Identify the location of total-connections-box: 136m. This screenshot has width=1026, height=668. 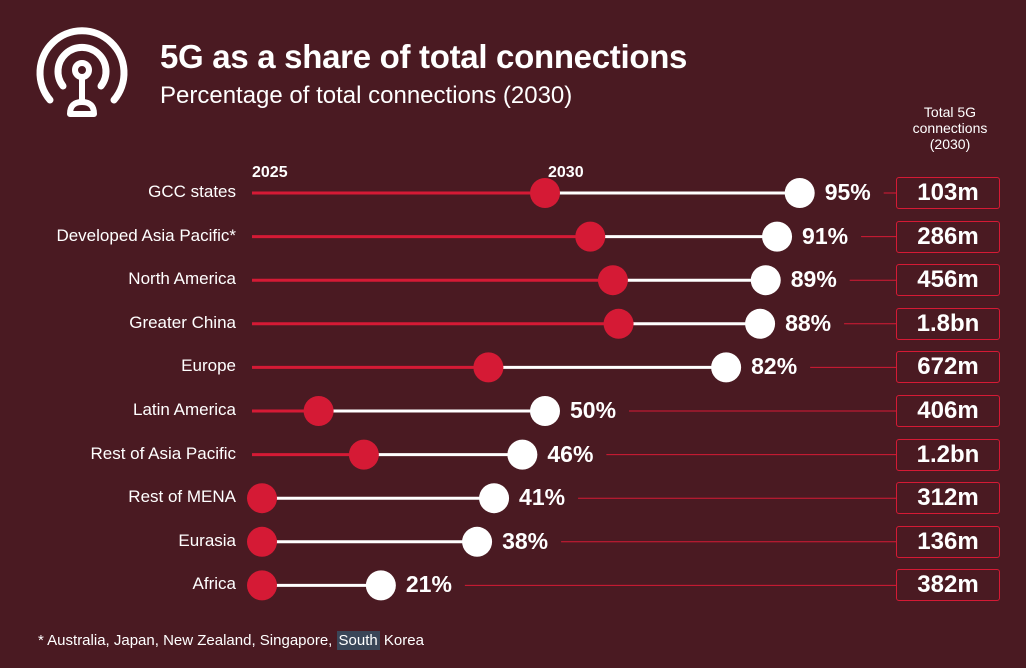
(948, 541).